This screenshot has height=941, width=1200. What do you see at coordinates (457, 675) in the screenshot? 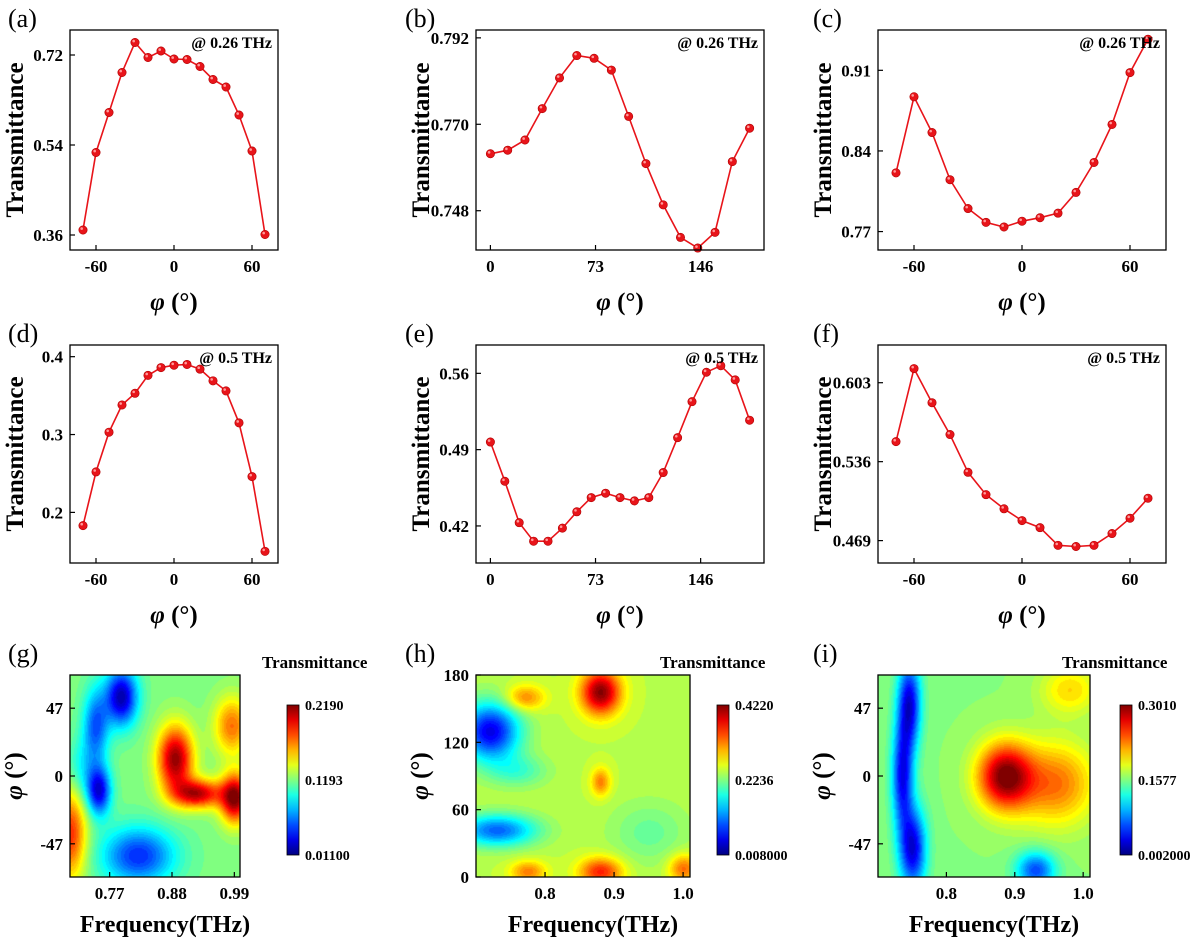
I see `y-tick-label: 180` at bounding box center [457, 675].